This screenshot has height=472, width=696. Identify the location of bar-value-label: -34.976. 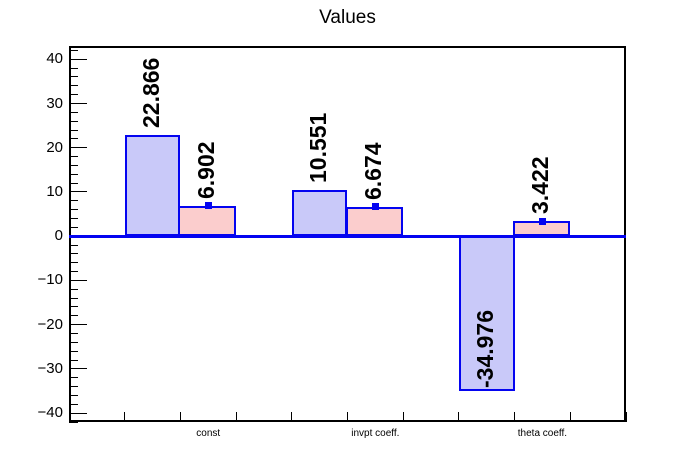
(484, 348).